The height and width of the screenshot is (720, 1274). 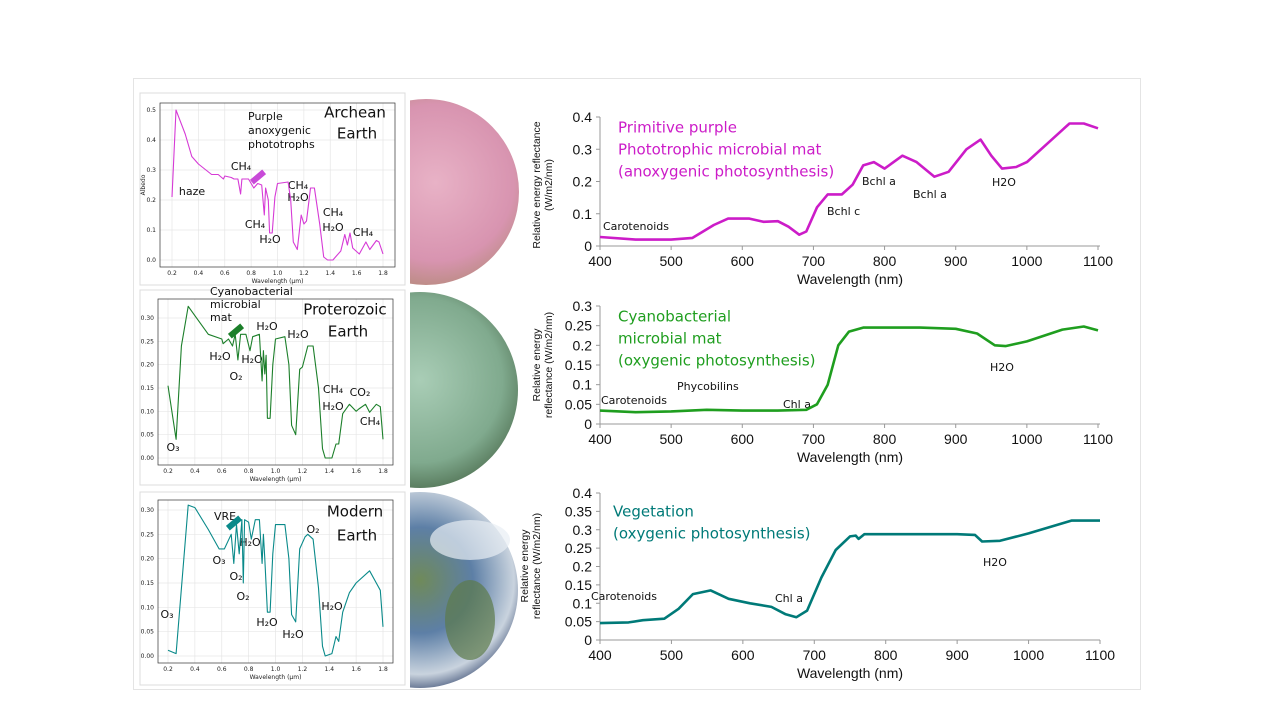 What do you see at coordinates (276, 479) in the screenshot?
I see `x-axis-label: Wavelength (μm)` at bounding box center [276, 479].